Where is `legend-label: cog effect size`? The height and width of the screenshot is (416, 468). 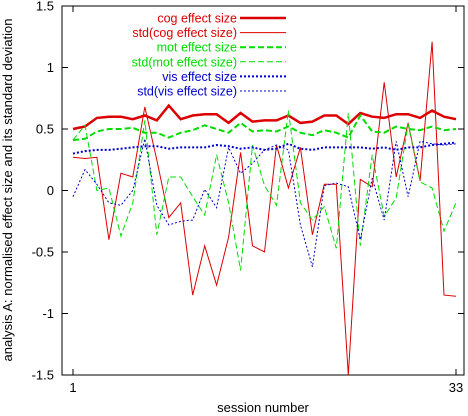 legend-label: cog effect size is located at coordinates (197, 19).